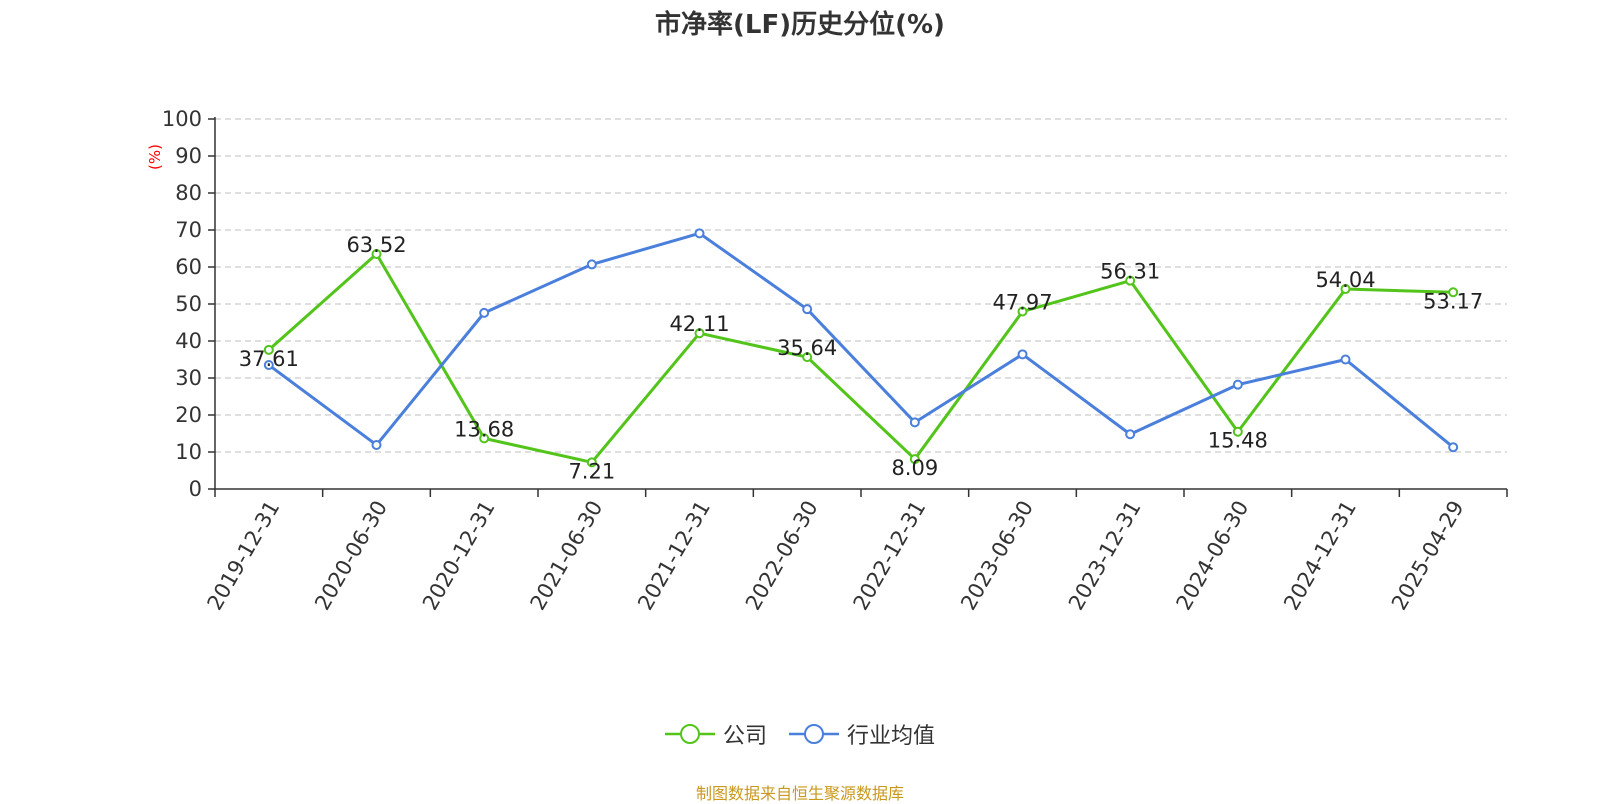 The height and width of the screenshot is (804, 1600). What do you see at coordinates (1453, 301) in the screenshot?
I see `data-label: 53.17` at bounding box center [1453, 301].